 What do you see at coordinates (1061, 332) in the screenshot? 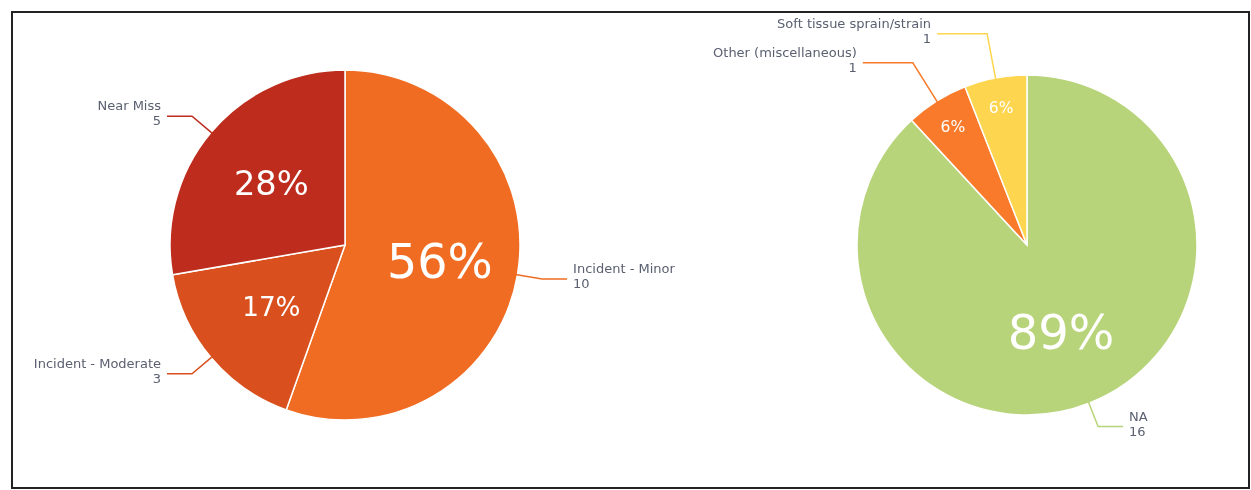
I see `data-label: 89%` at bounding box center [1061, 332].